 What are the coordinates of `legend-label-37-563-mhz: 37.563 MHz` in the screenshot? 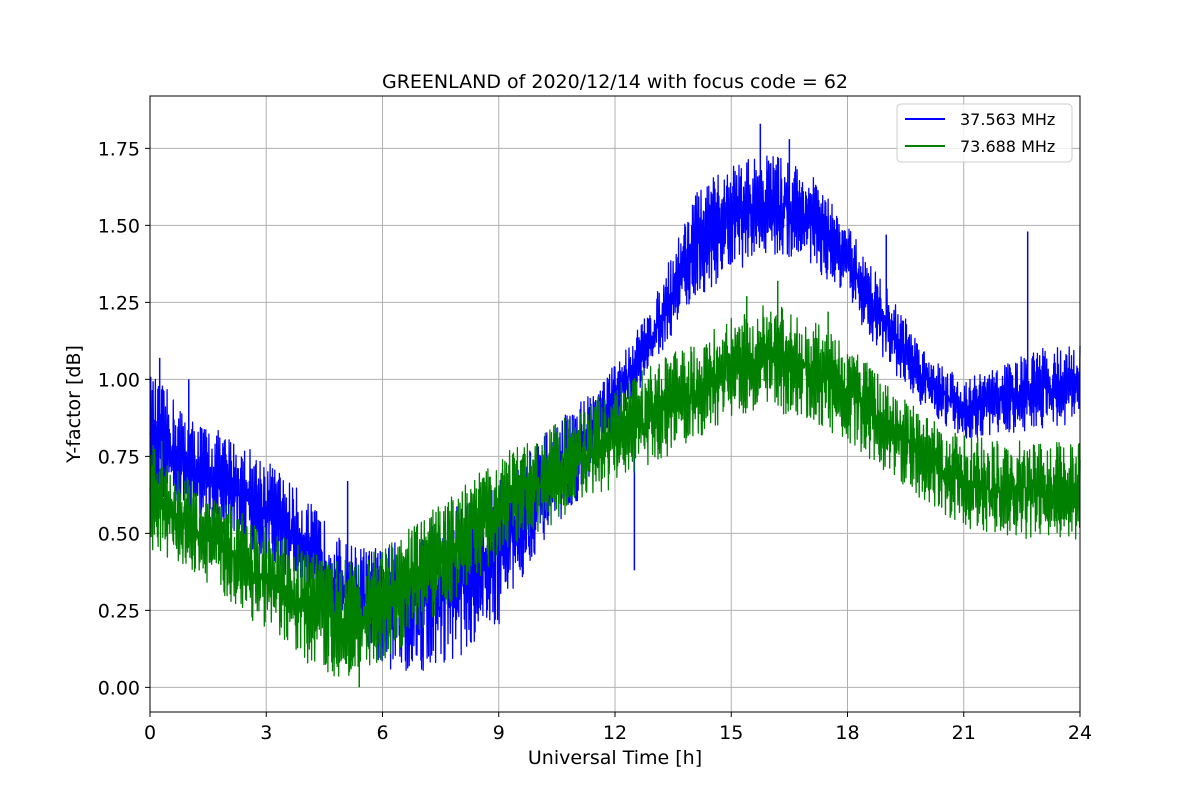 It's located at (1007, 119).